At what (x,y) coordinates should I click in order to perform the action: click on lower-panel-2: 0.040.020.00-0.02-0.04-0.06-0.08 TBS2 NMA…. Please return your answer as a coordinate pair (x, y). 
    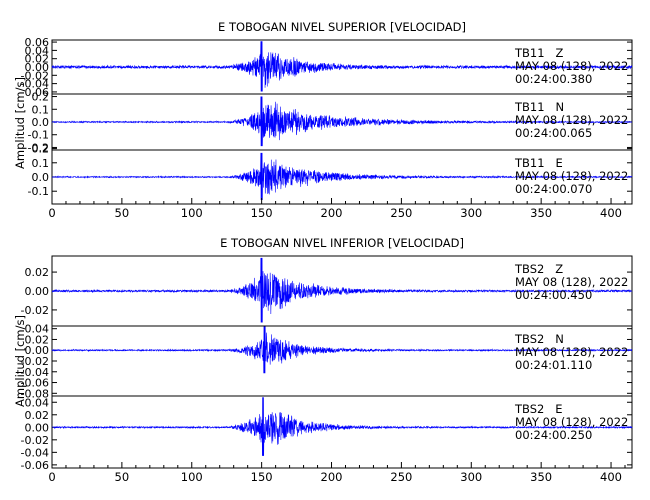
    Looking at the image, I should click on (327, 361).